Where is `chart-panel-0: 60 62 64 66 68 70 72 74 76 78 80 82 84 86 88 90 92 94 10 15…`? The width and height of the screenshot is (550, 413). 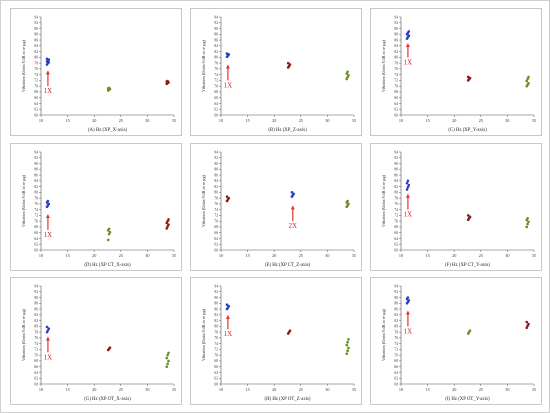 chart-panel-0: 60 62 64 66 68 70 72 74 76 78 80 82 84 86 88 90 92 94 10 15… is located at coordinates (96, 72).